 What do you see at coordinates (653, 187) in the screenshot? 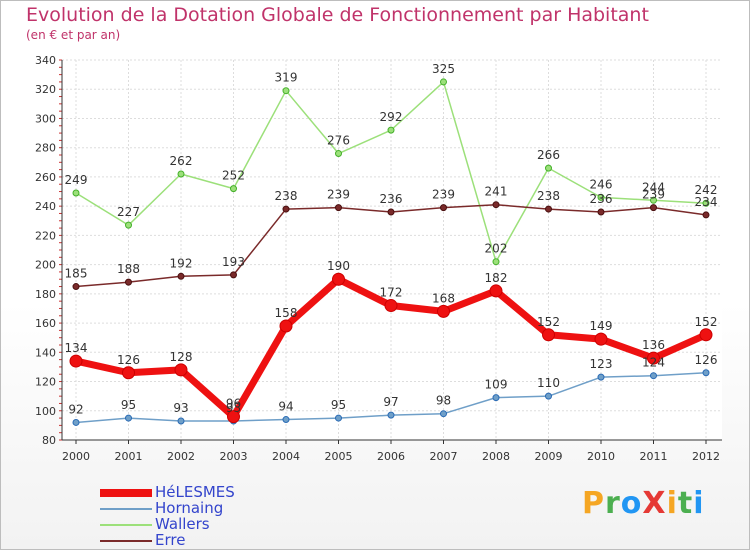
I see `data-label: 244` at bounding box center [653, 187].